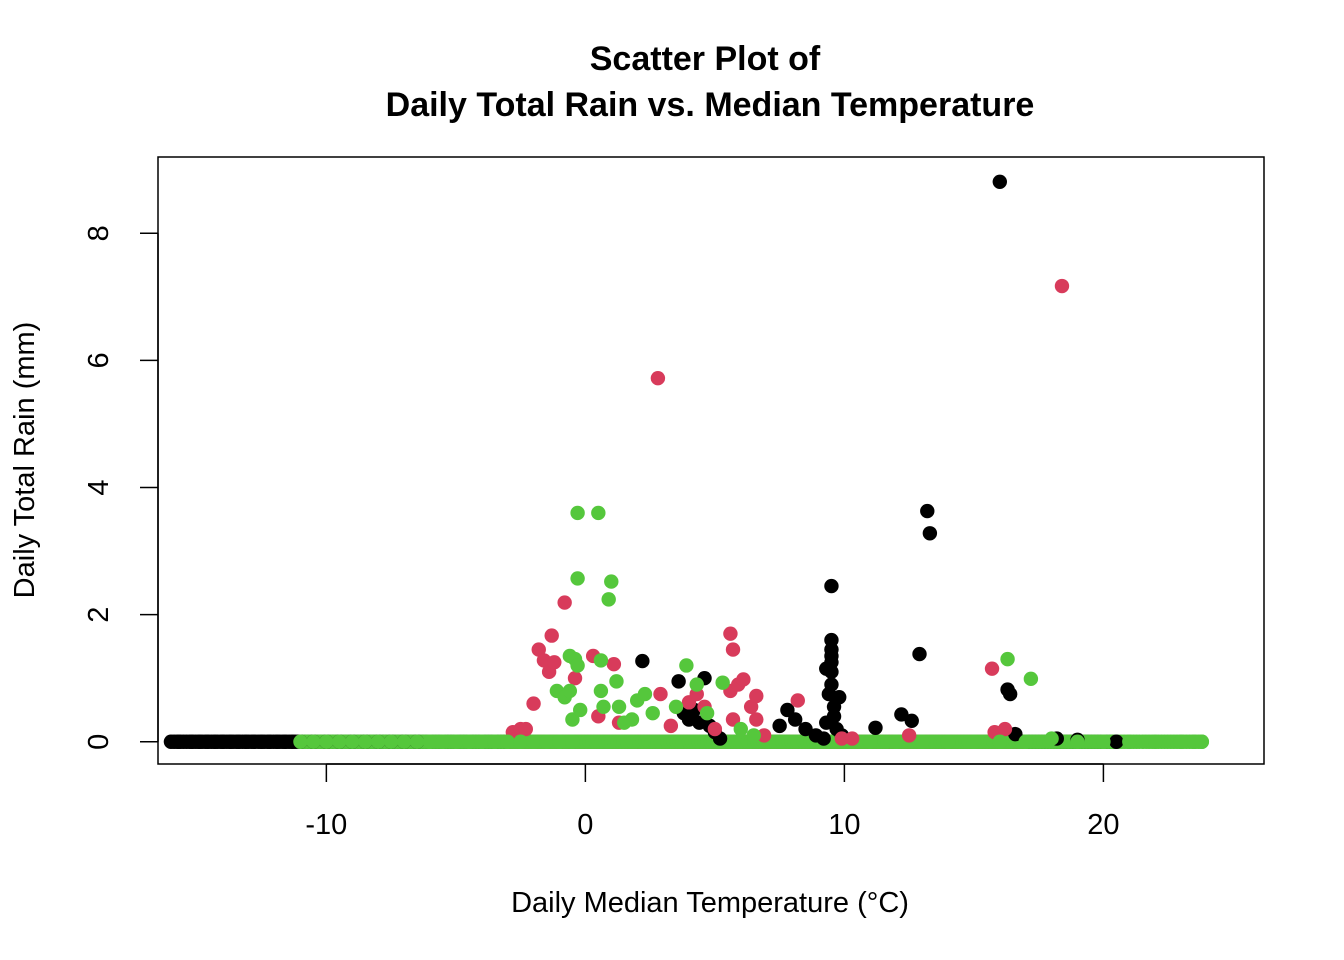 The image size is (1344, 960). Describe the element at coordinates (99, 487) in the screenshot. I see `y-tick-label: 4` at that location.